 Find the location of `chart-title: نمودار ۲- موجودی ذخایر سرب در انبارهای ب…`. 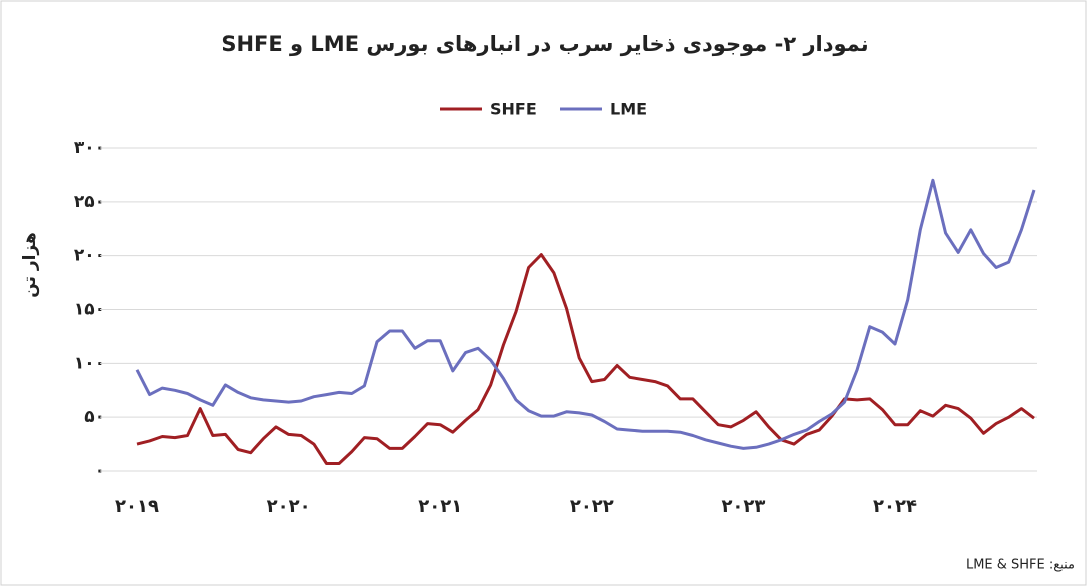

chart-title: نمودار ۲- موجودی ذخایر سرب در انبارهای ب… is located at coordinates (544, 44).